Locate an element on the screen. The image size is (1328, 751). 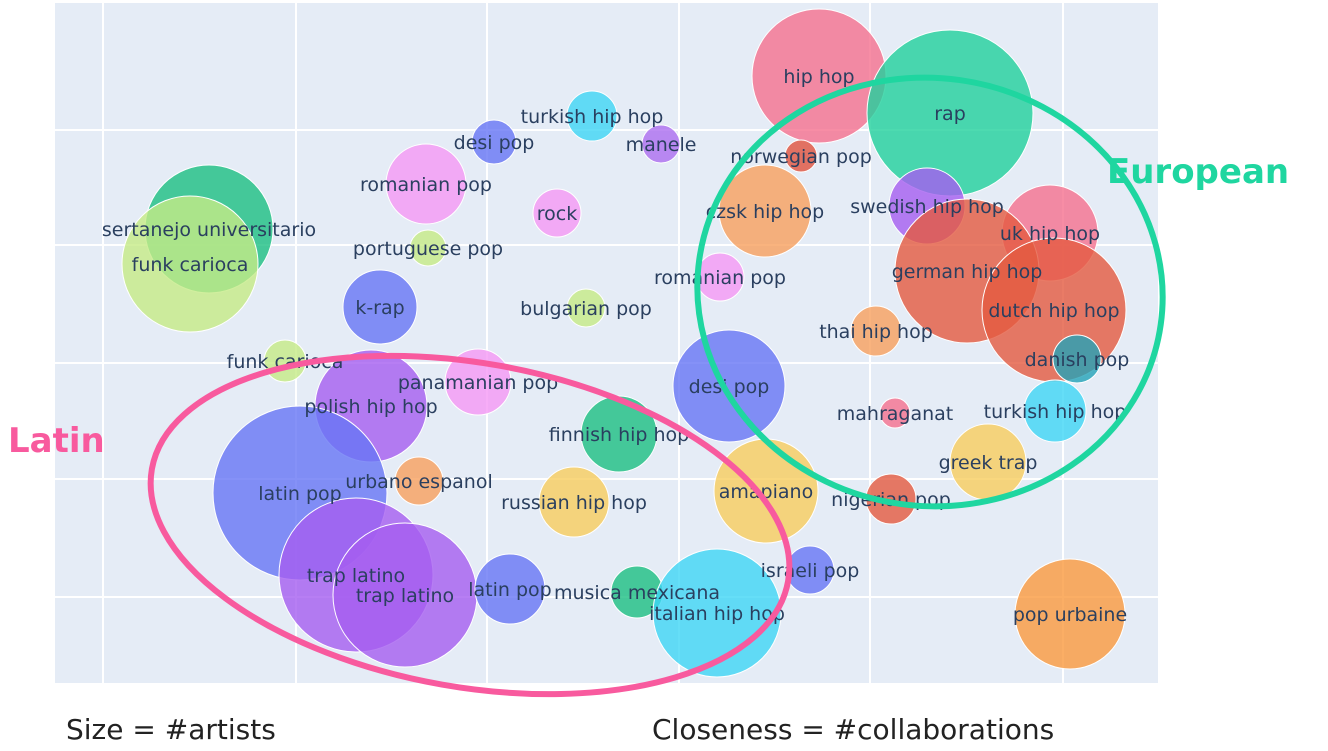
closeness-caption: Closeness = #collaborations is located at coordinates (853, 729).